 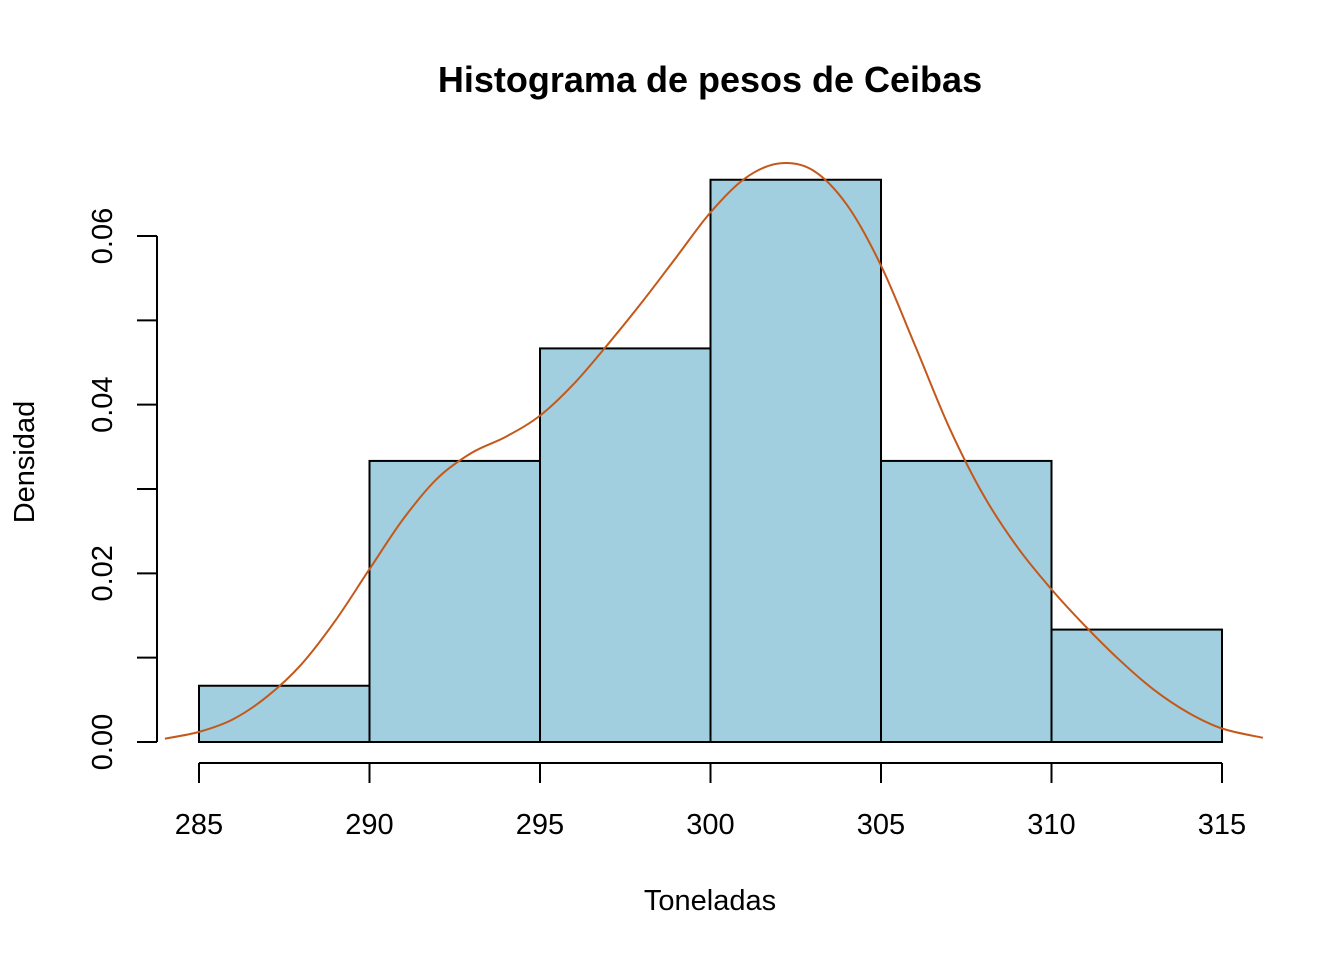 What do you see at coordinates (103, 404) in the screenshot?
I see `y-tick-label: 0.04` at bounding box center [103, 404].